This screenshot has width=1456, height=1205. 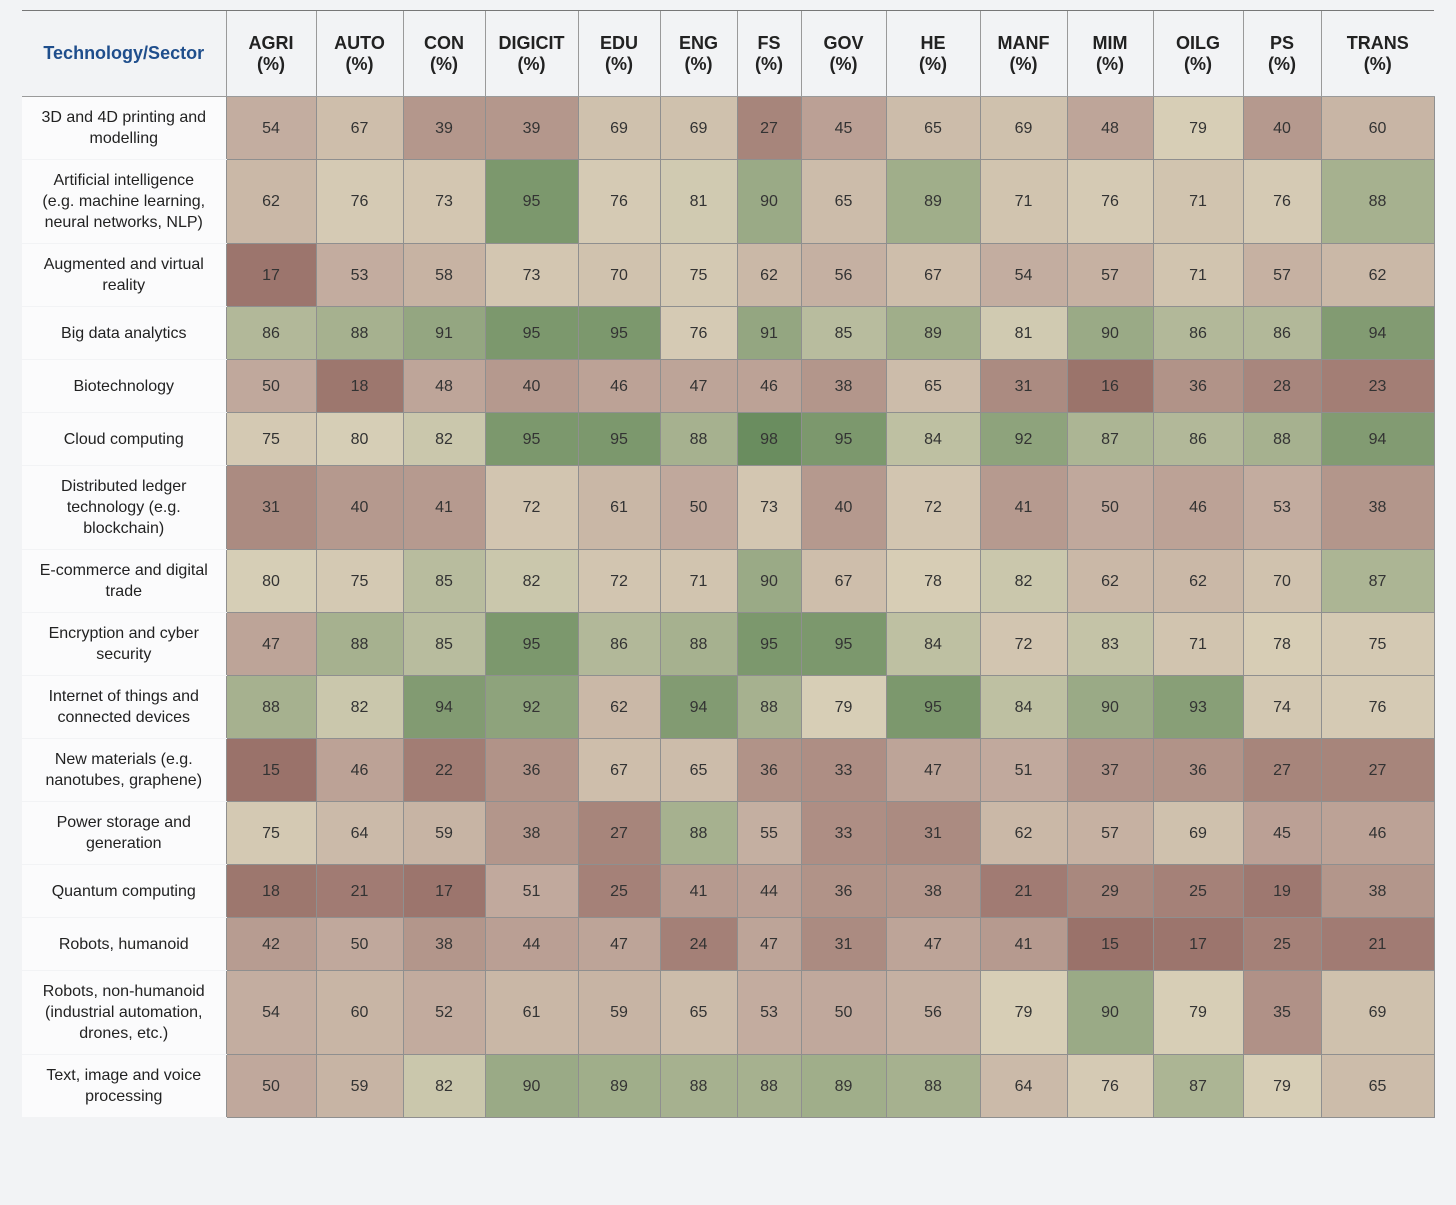 What do you see at coordinates (769, 944) in the screenshot?
I see `cell-value: 47` at bounding box center [769, 944].